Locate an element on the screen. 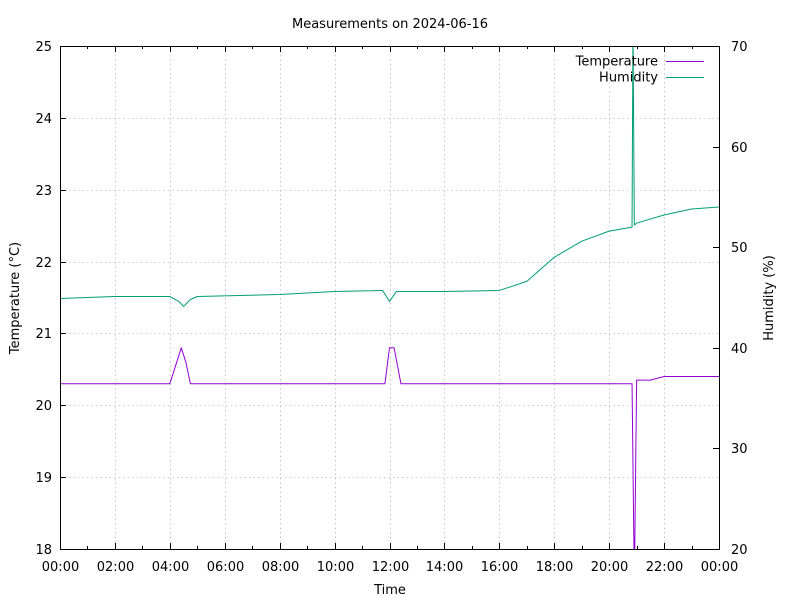 This screenshot has height=600, width=800. x-tick-label: 22:00 is located at coordinates (664, 567).